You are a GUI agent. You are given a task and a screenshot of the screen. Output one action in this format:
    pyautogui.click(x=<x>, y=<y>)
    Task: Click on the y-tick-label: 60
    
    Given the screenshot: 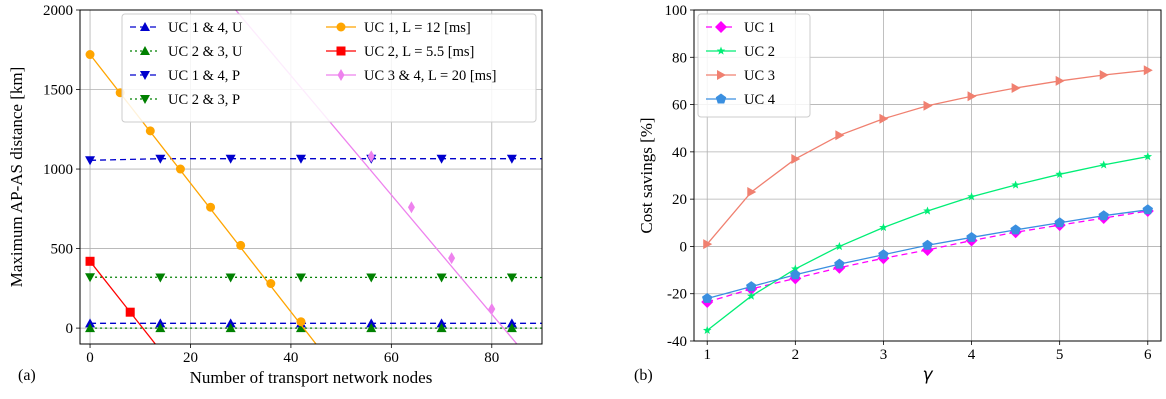 What is the action you would take?
    pyautogui.click(x=679, y=106)
    